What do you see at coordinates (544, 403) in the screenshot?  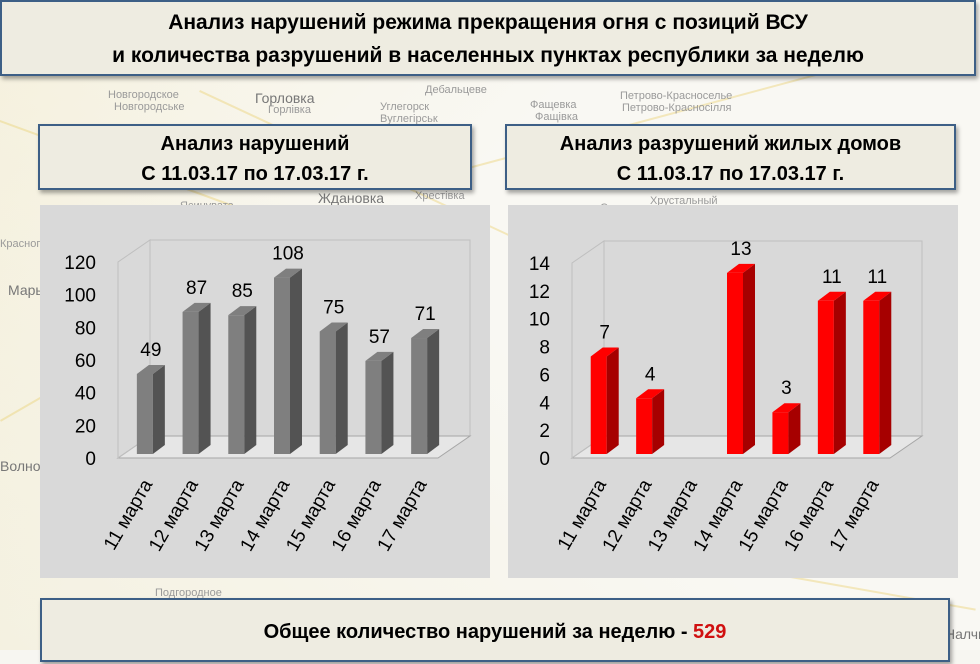 I see `y-tick-label: 4` at bounding box center [544, 403].